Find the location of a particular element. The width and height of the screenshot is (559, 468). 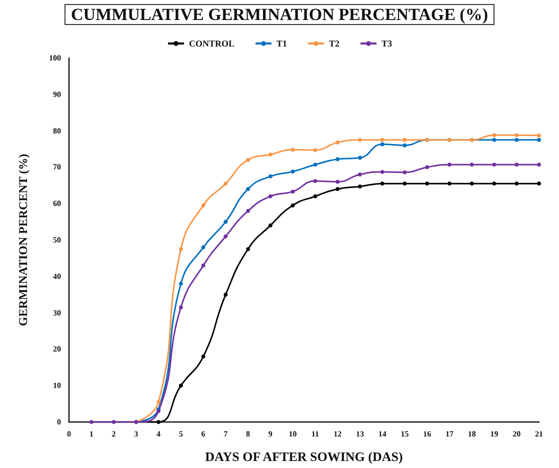

x-tick-label: 6 is located at coordinates (203, 434).